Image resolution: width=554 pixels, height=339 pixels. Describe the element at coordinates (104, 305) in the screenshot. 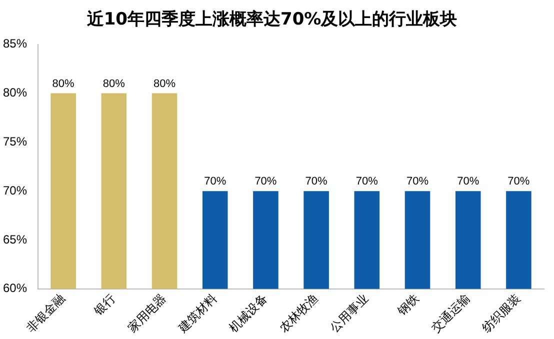

I see `x-tick-label: 银行` at that location.